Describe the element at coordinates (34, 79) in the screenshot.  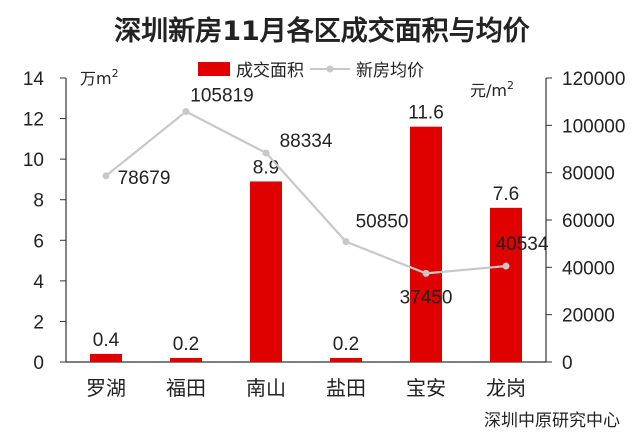
I see `left-tick-label: 14` at that location.